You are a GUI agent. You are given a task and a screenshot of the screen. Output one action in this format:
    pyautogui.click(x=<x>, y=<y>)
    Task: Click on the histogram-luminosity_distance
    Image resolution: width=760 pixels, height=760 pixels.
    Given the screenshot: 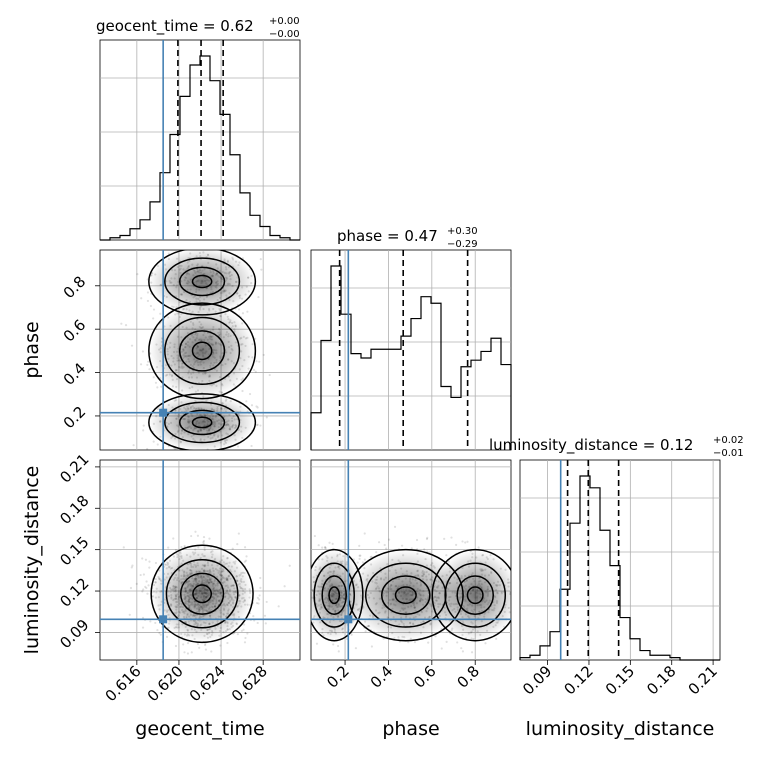 What is the action you would take?
    pyautogui.click(x=619, y=568)
    